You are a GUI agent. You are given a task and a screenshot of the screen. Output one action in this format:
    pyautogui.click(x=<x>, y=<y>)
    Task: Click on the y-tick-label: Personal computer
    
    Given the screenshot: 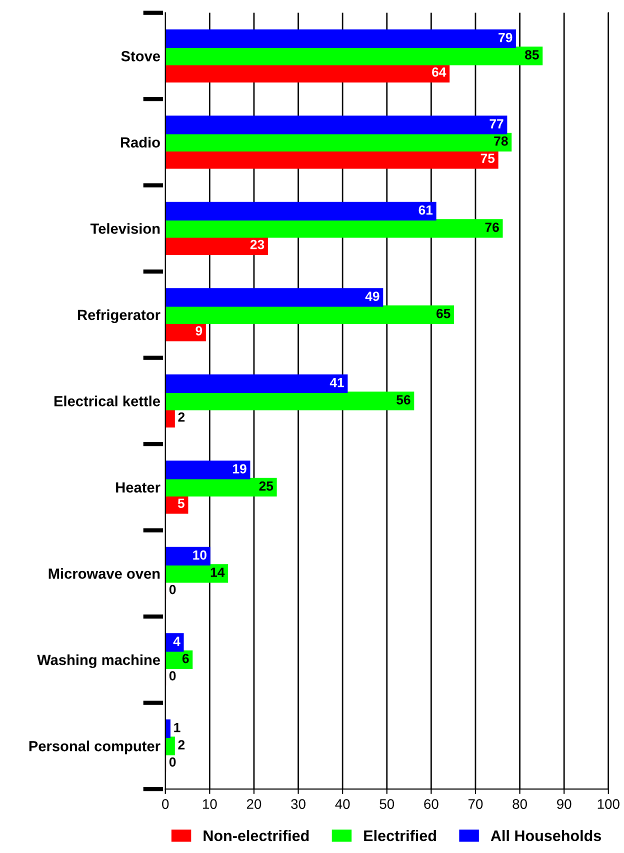 What is the action you would take?
    pyautogui.click(x=94, y=747)
    